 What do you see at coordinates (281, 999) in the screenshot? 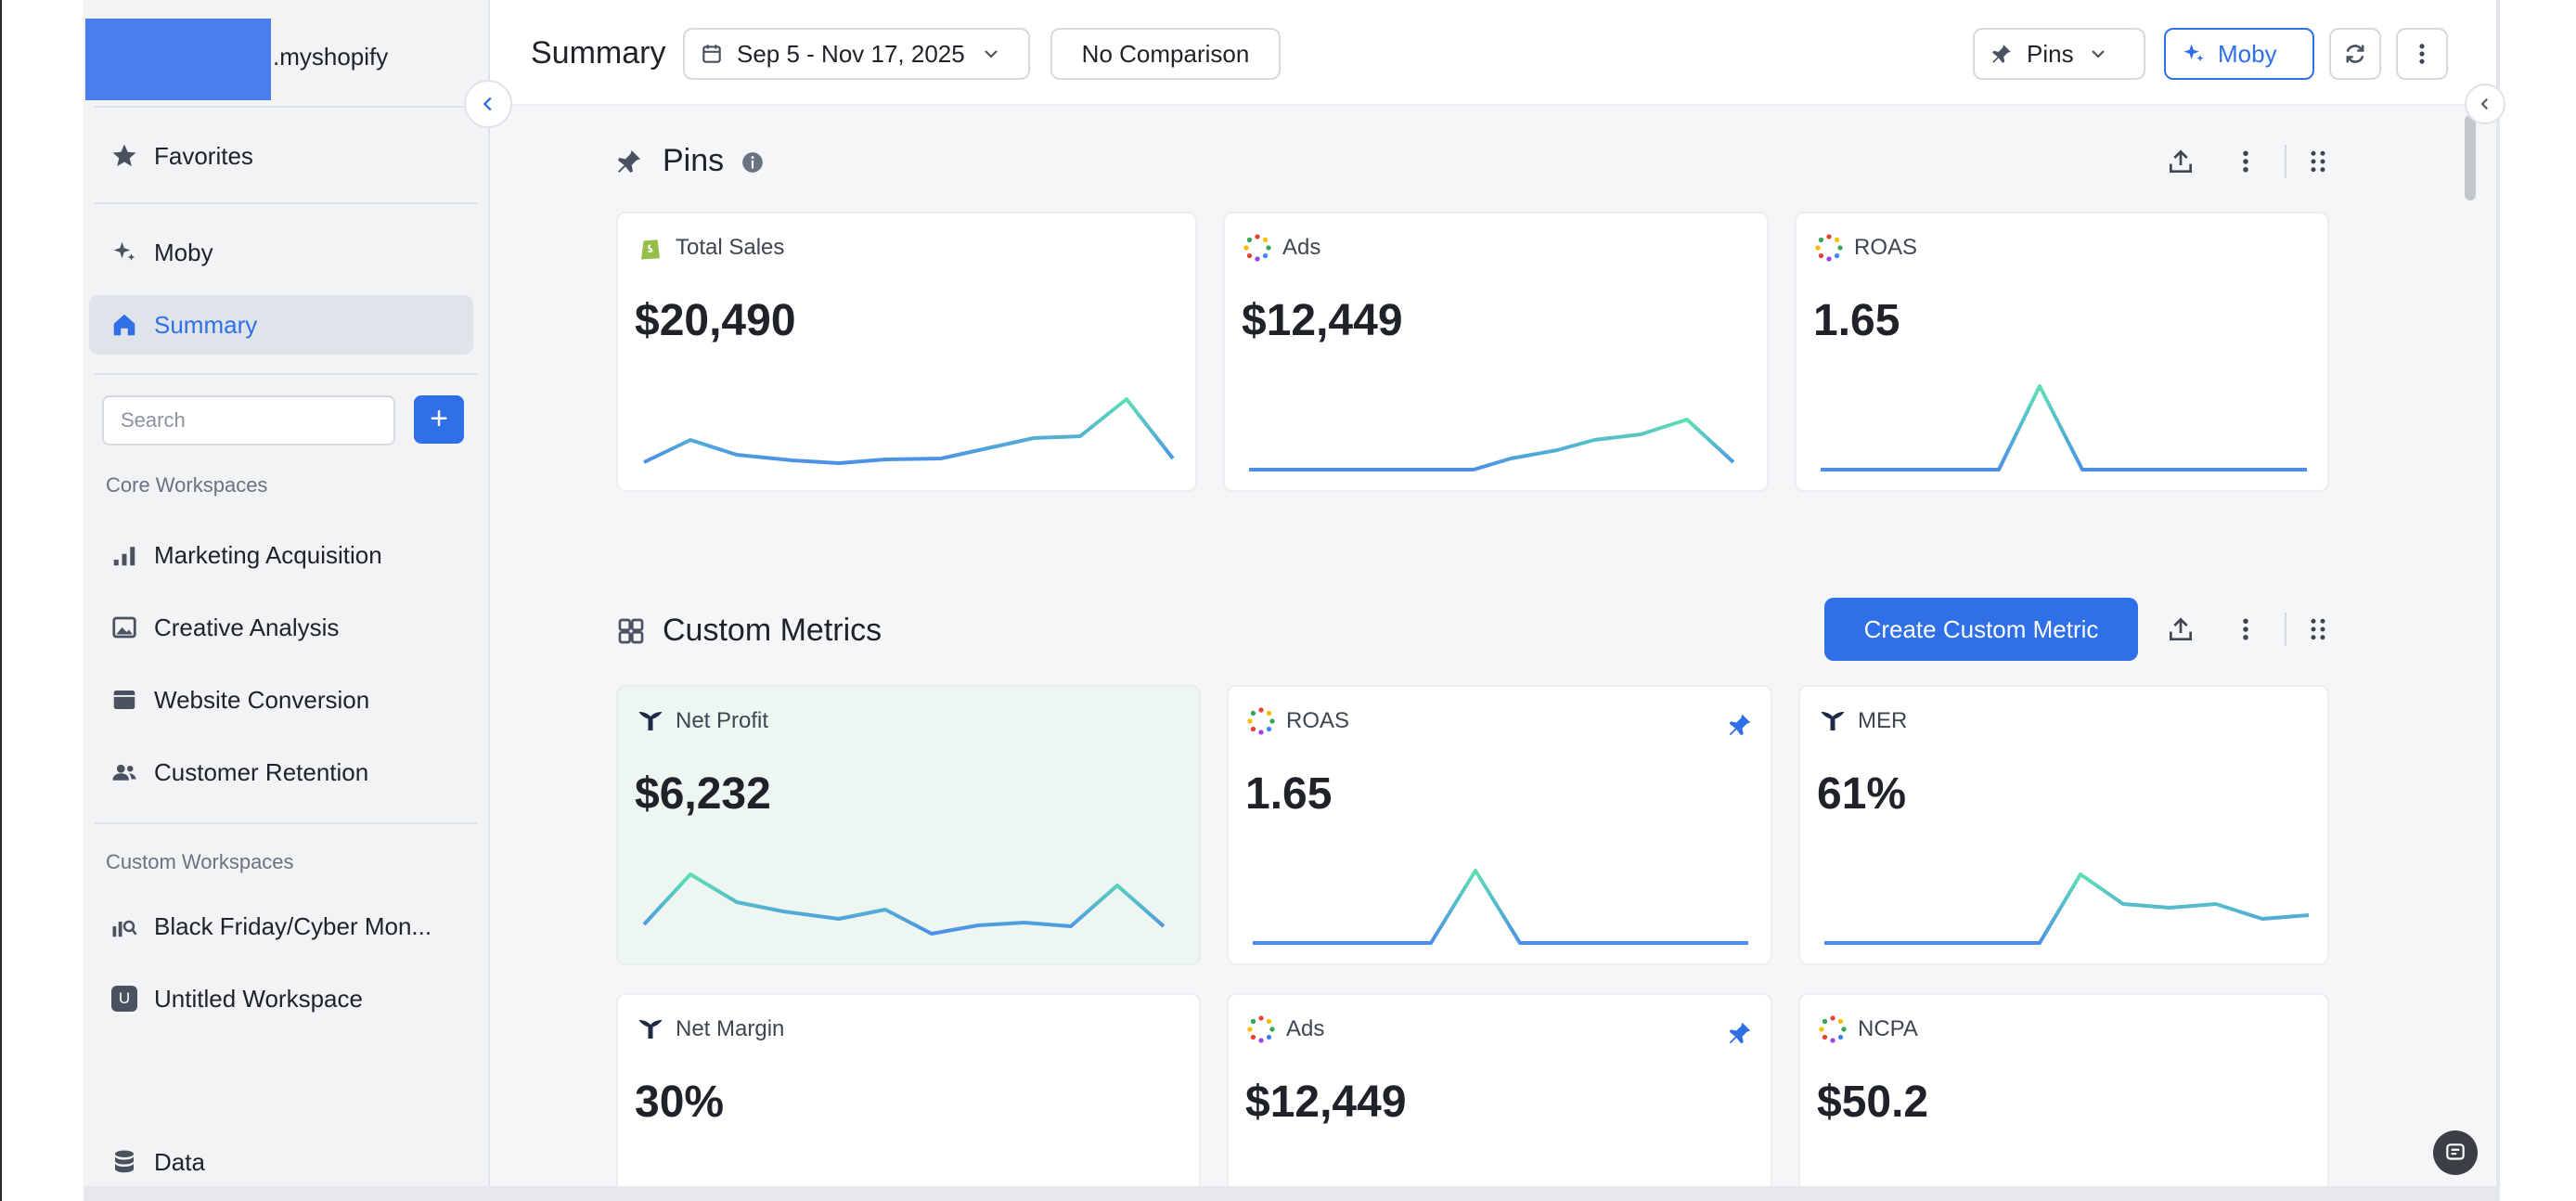
I see `sidebar-item-untitled-workspace: U Untitled Workspace` at bounding box center [281, 999].